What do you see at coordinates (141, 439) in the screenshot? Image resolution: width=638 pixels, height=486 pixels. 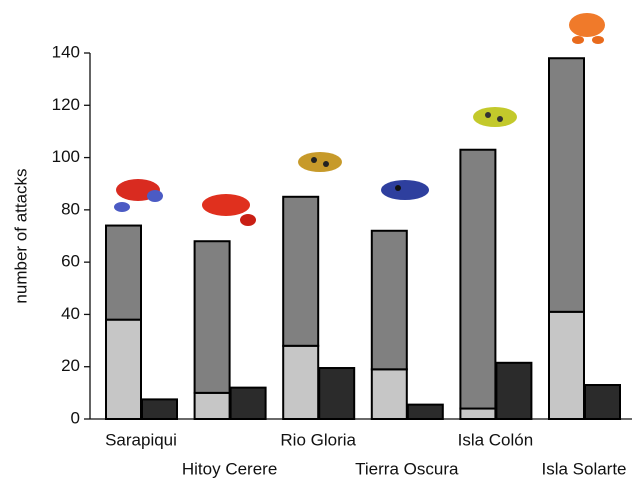 I see `x-tick-label: Sarapiqui` at bounding box center [141, 439].